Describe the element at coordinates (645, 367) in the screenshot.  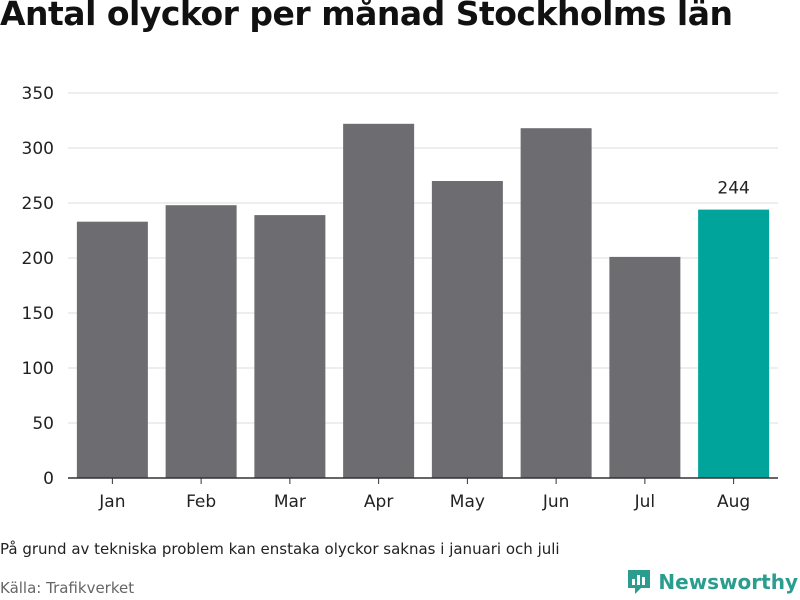
I see `bar-jul` at that location.